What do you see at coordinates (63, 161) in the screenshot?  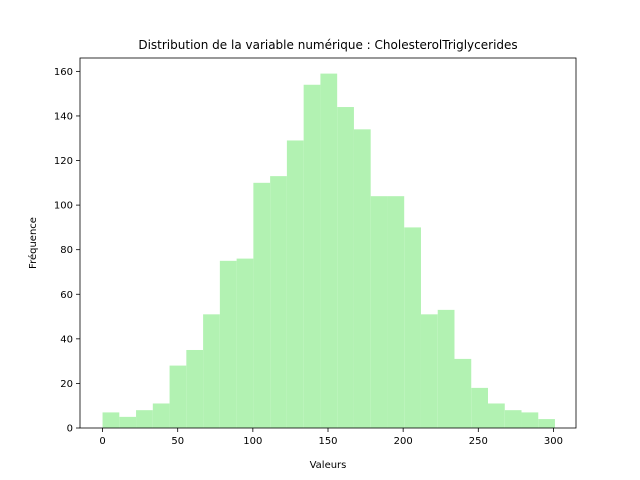 I see `y-tick-label: 120` at bounding box center [63, 161].